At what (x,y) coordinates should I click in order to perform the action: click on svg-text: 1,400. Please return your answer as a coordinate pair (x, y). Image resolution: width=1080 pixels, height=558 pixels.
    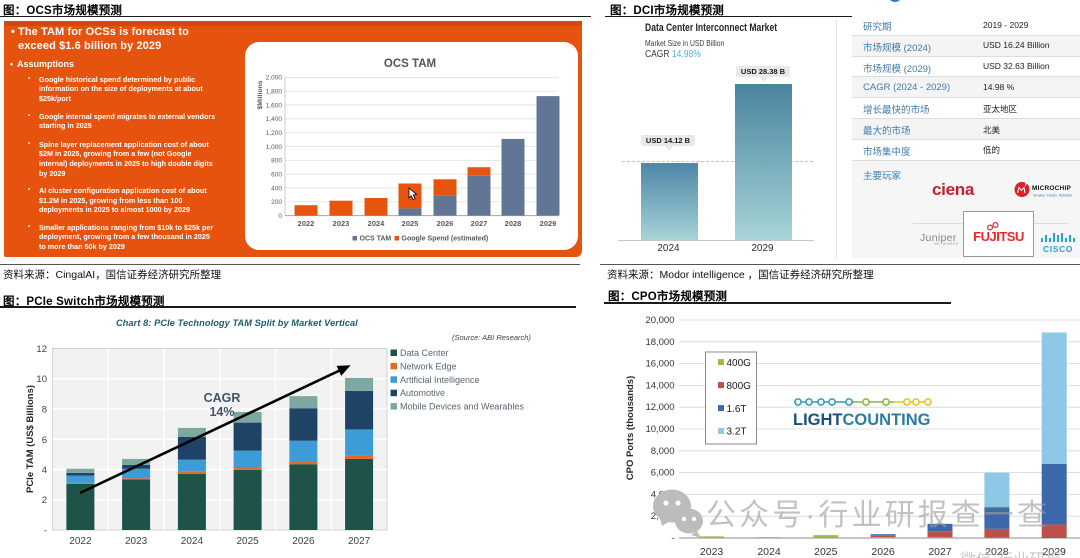
    Looking at the image, I should click on (274, 119).